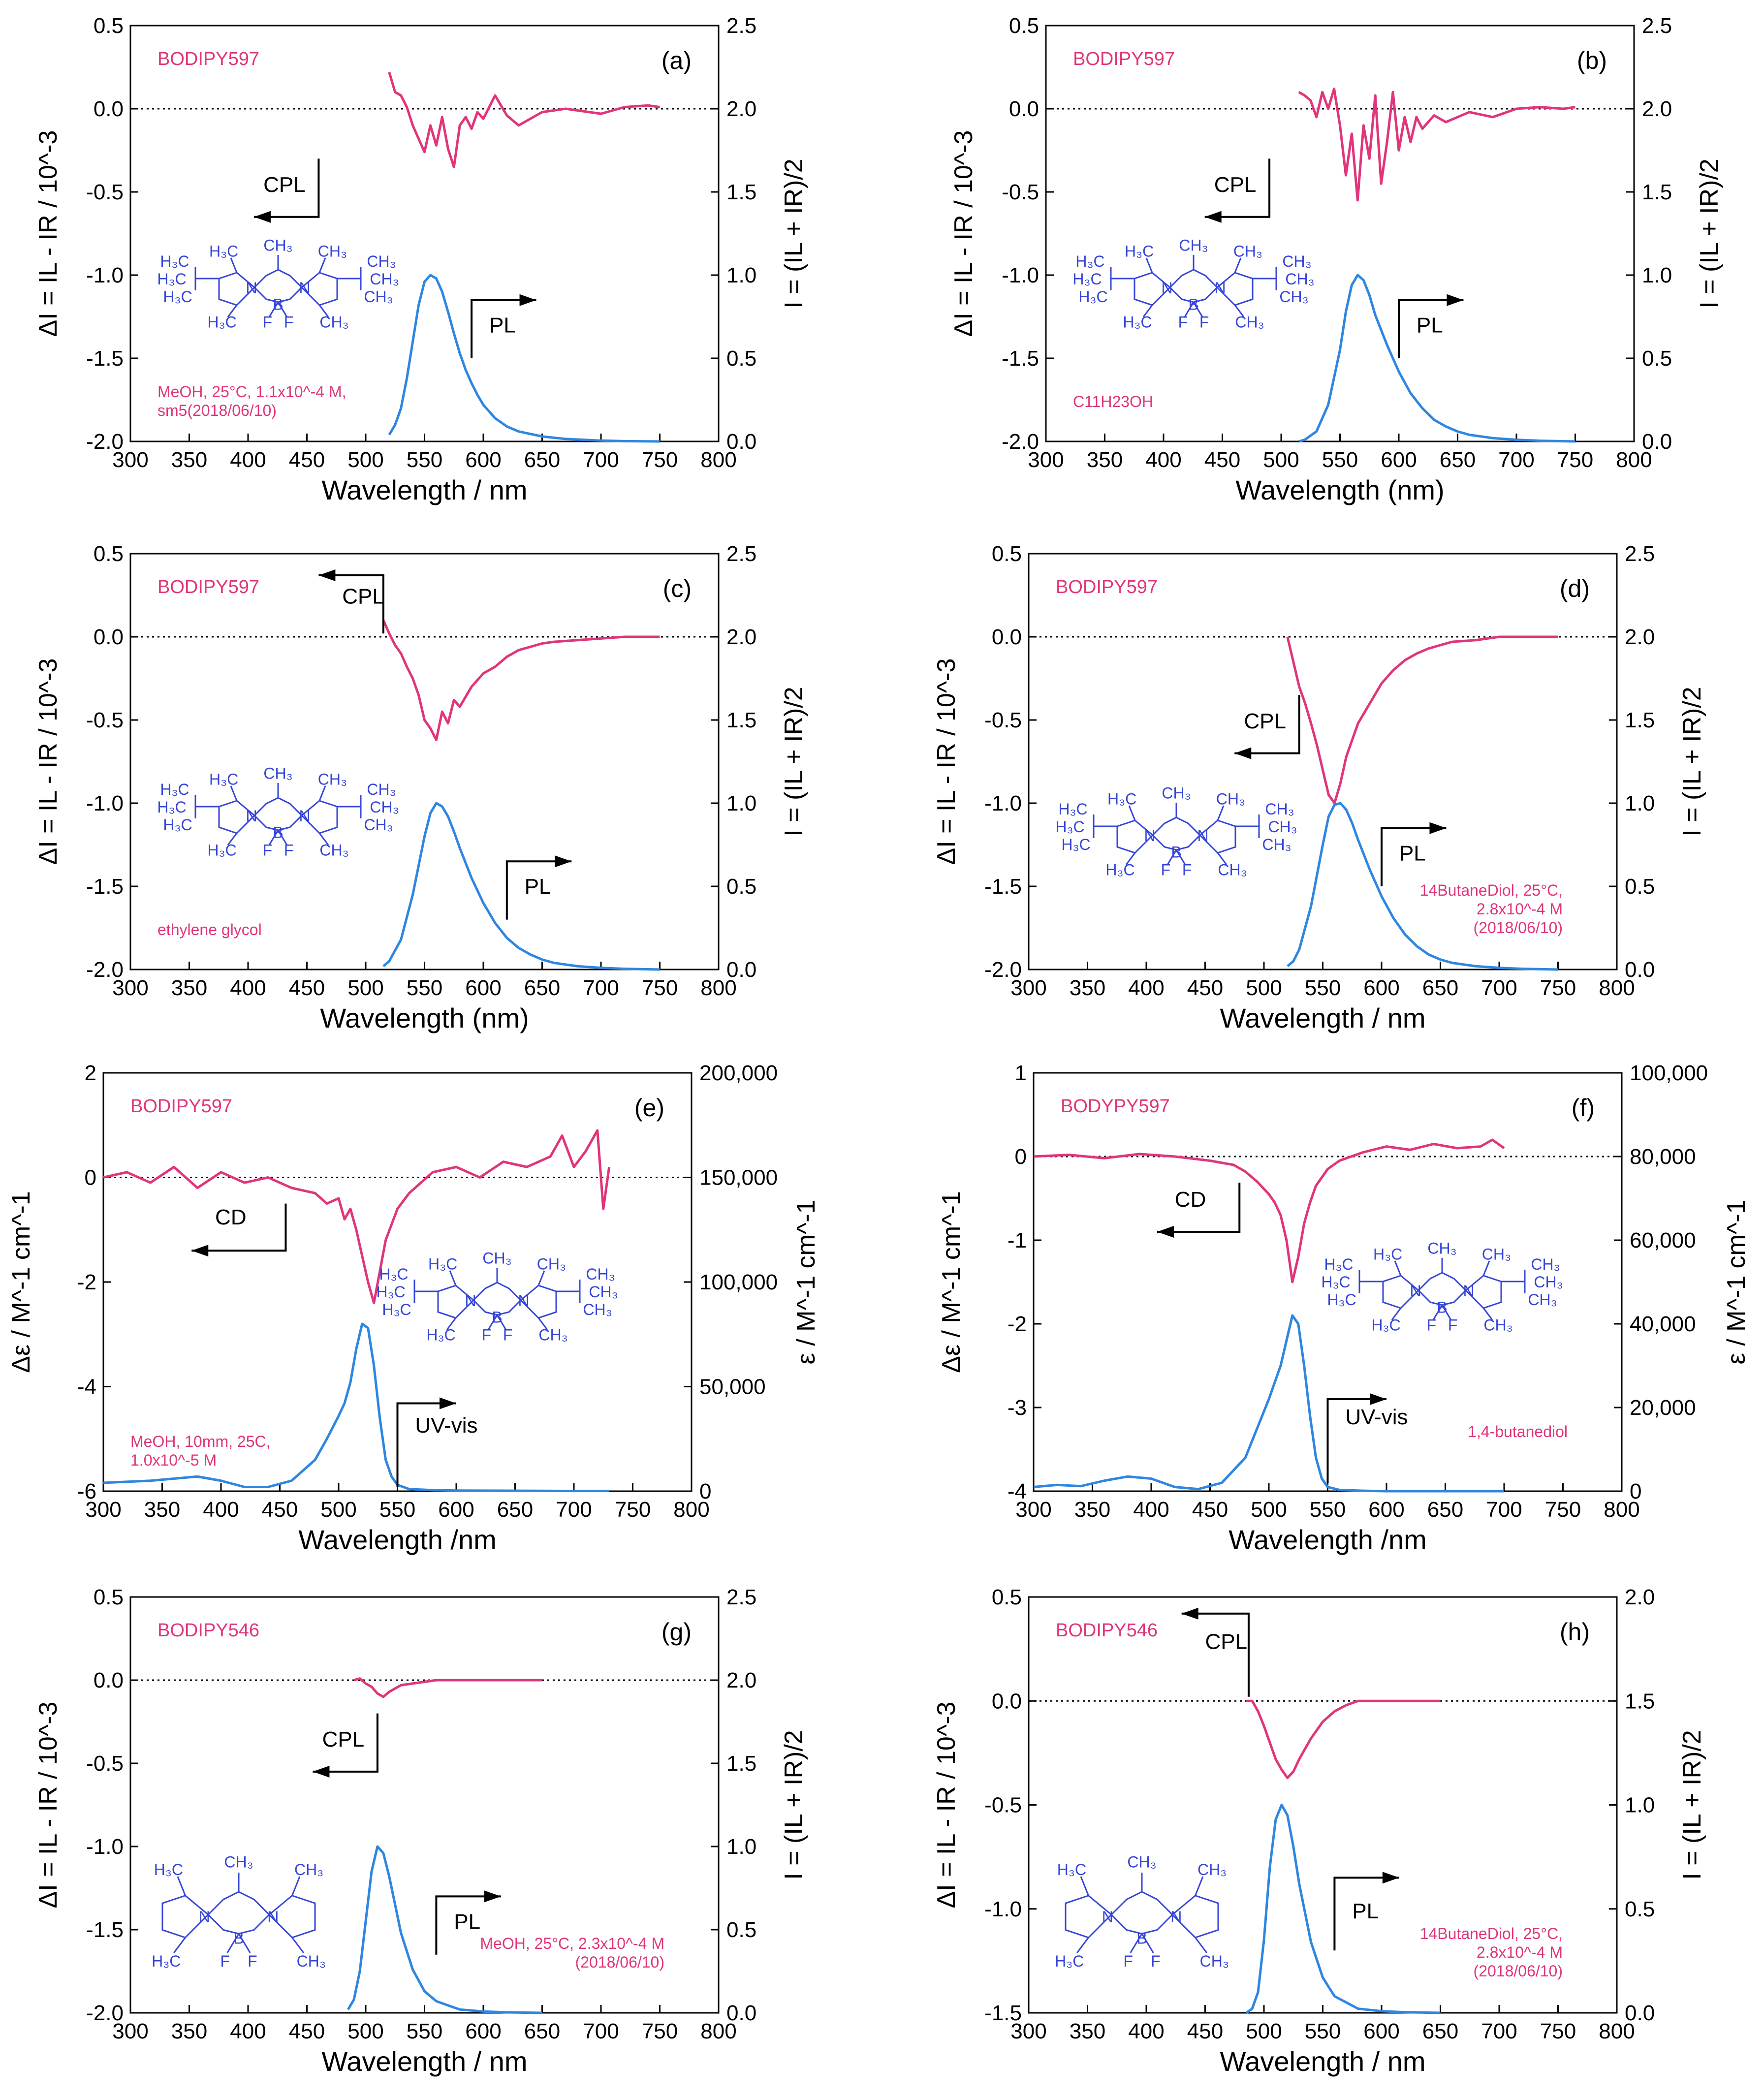 Image resolution: width=1764 pixels, height=2097 pixels. Describe the element at coordinates (1663, 1408) in the screenshot. I see `y-right-tick-label: 20,000` at that location.